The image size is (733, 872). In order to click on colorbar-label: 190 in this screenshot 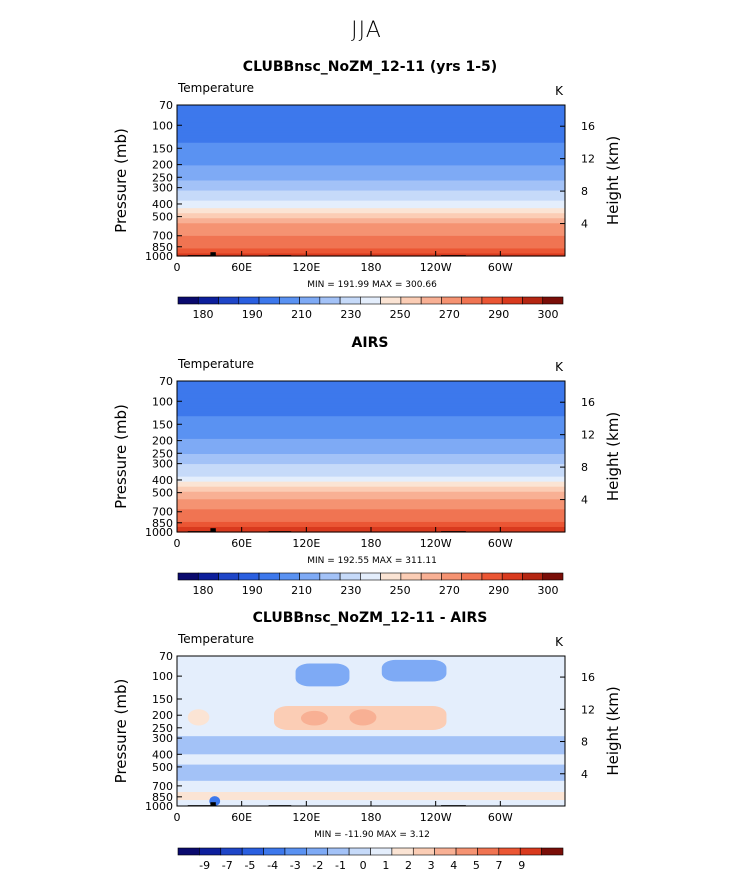, I will do `click(252, 314)`.